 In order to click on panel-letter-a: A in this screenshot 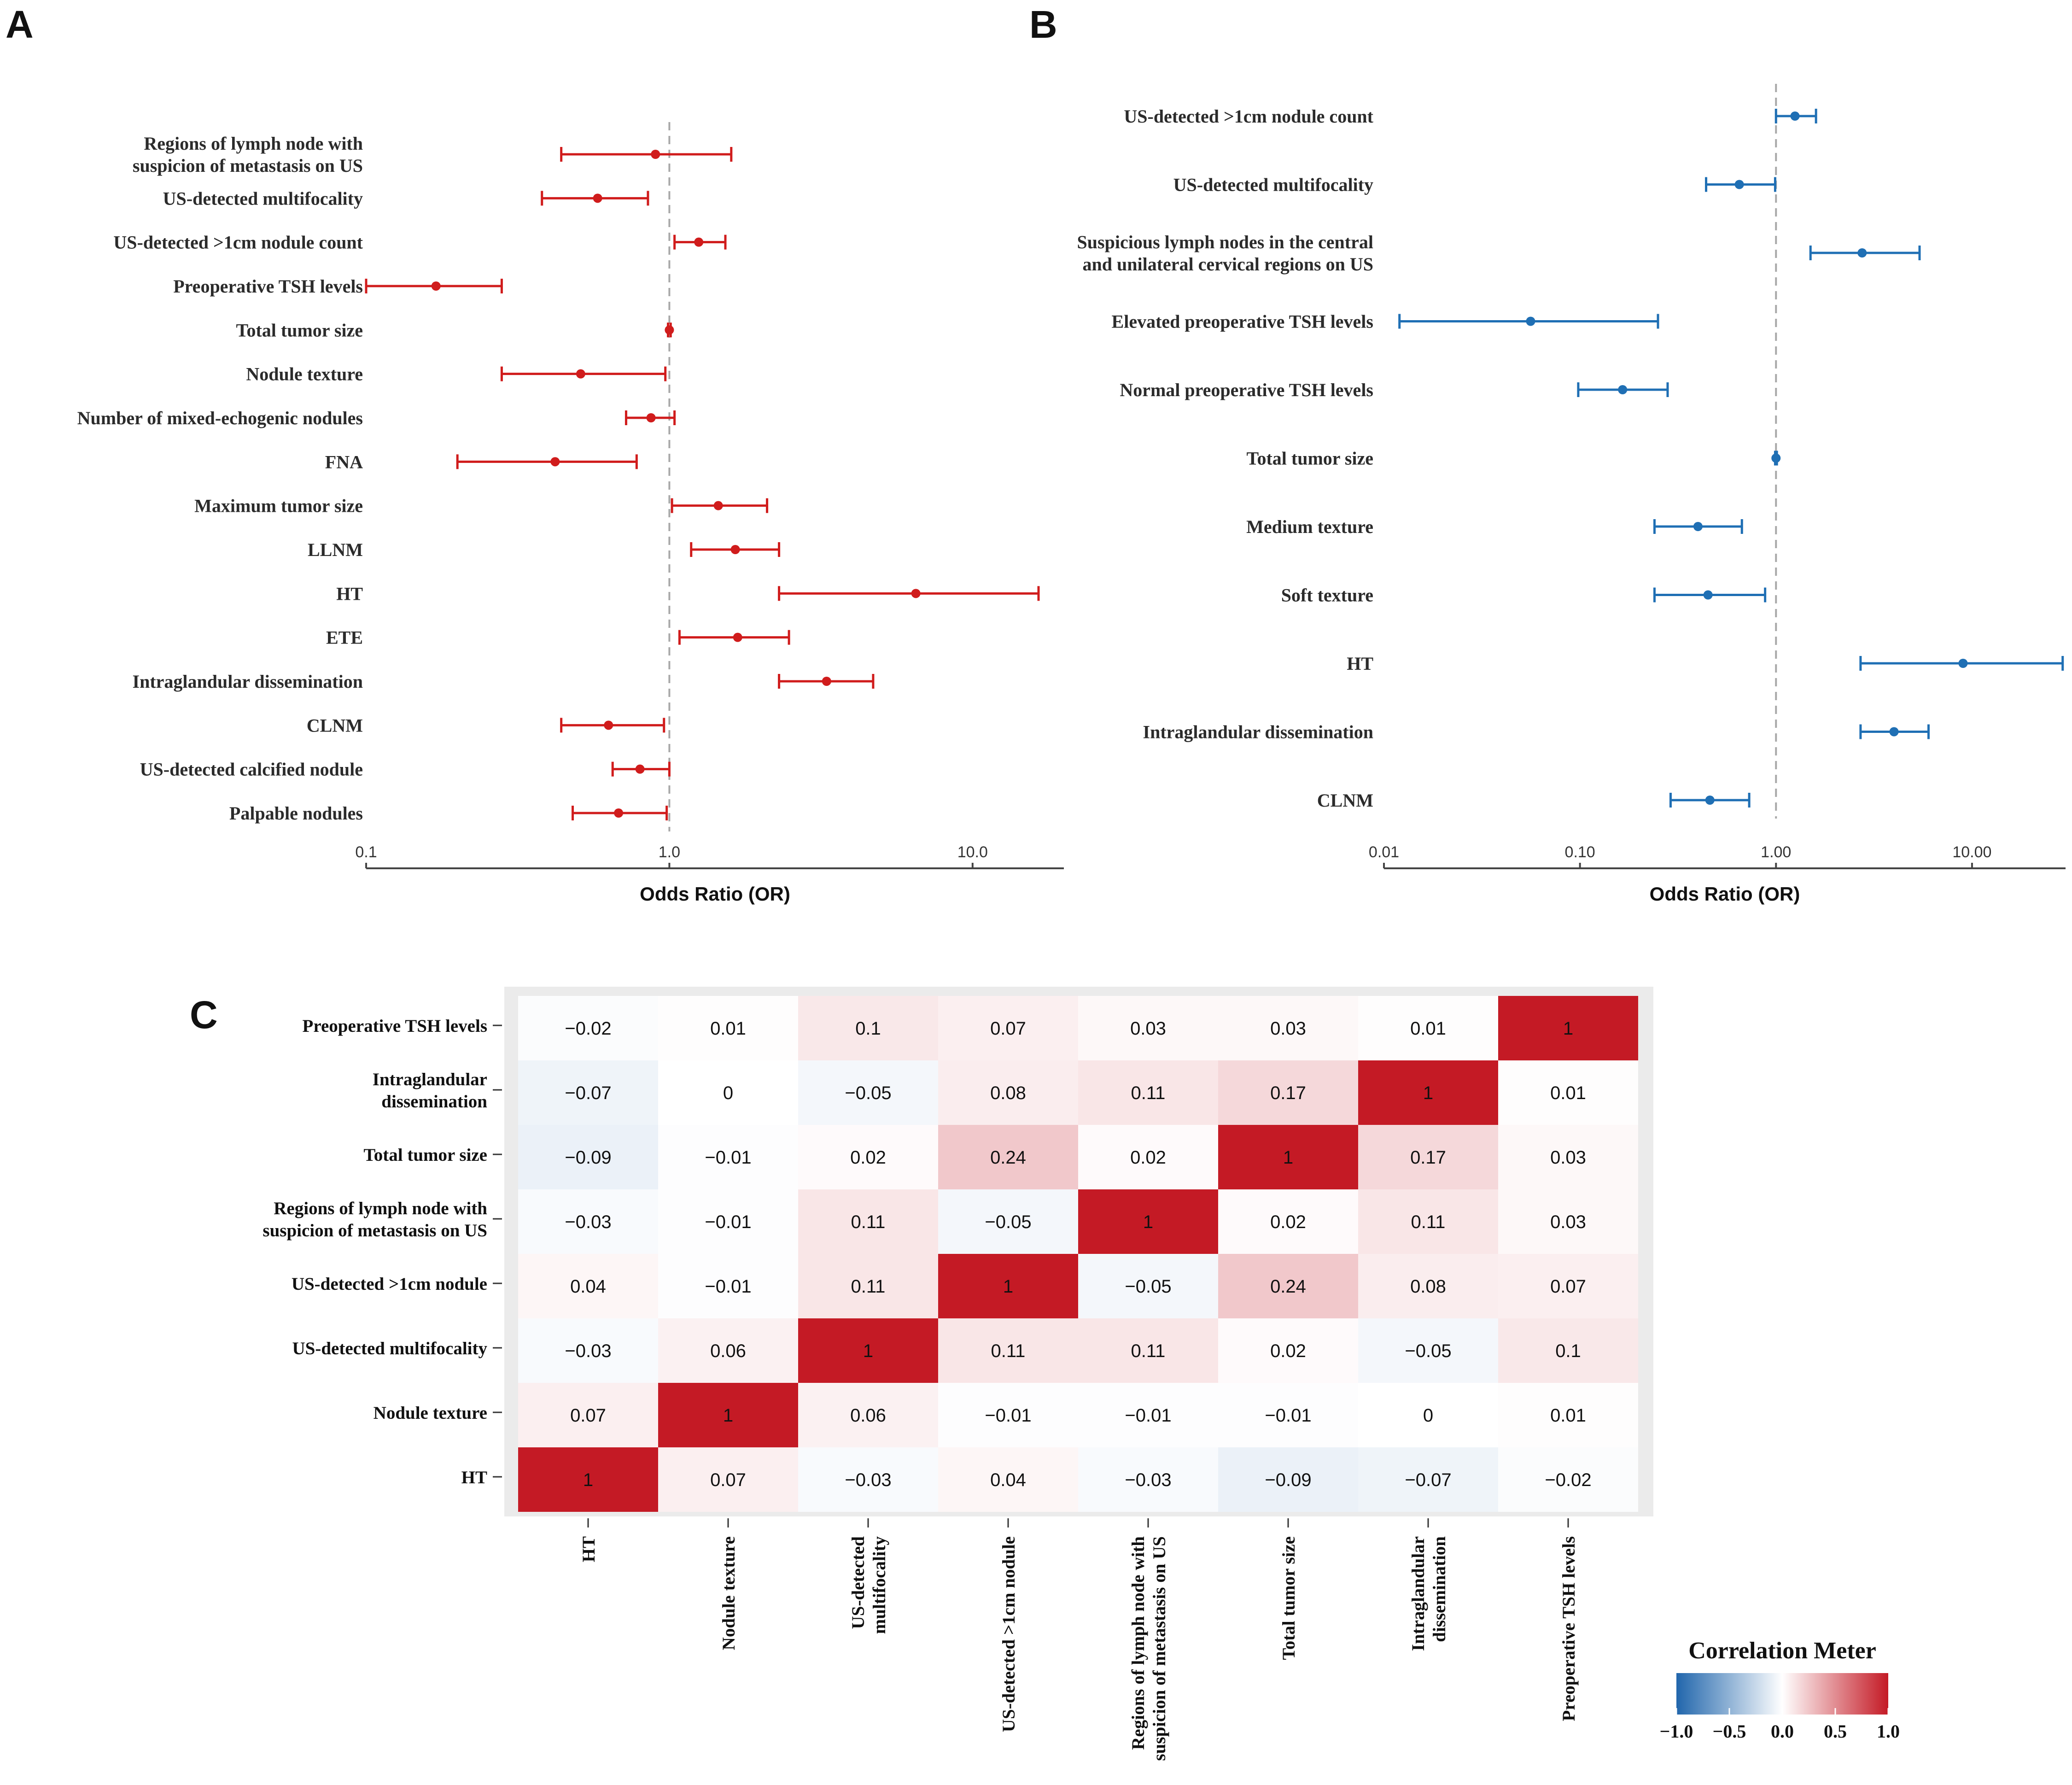, I will do `click(20, 24)`.